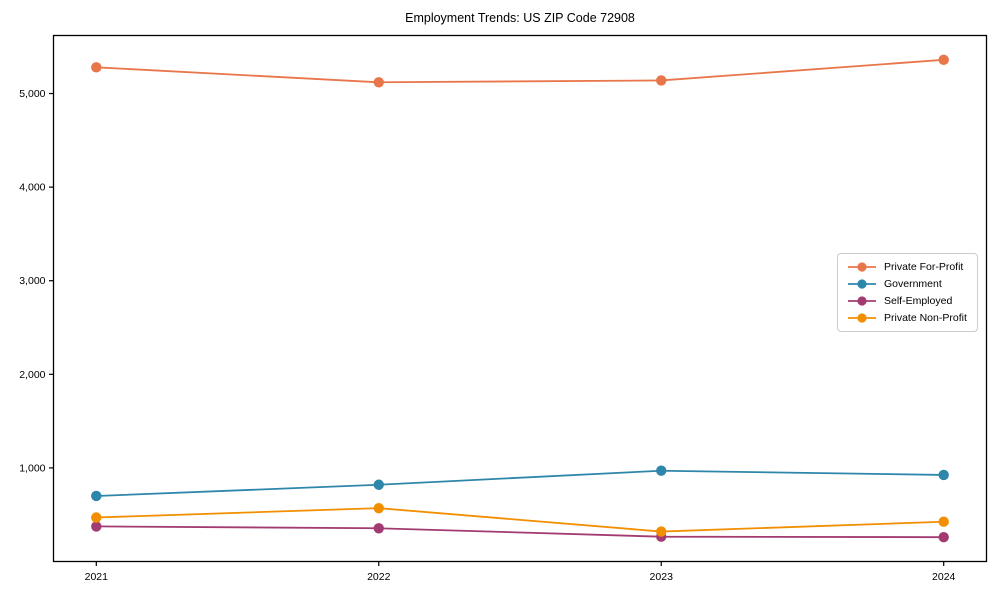 This screenshot has width=1000, height=600. What do you see at coordinates (32, 468) in the screenshot?
I see `y-tick-label: 1,000` at bounding box center [32, 468].